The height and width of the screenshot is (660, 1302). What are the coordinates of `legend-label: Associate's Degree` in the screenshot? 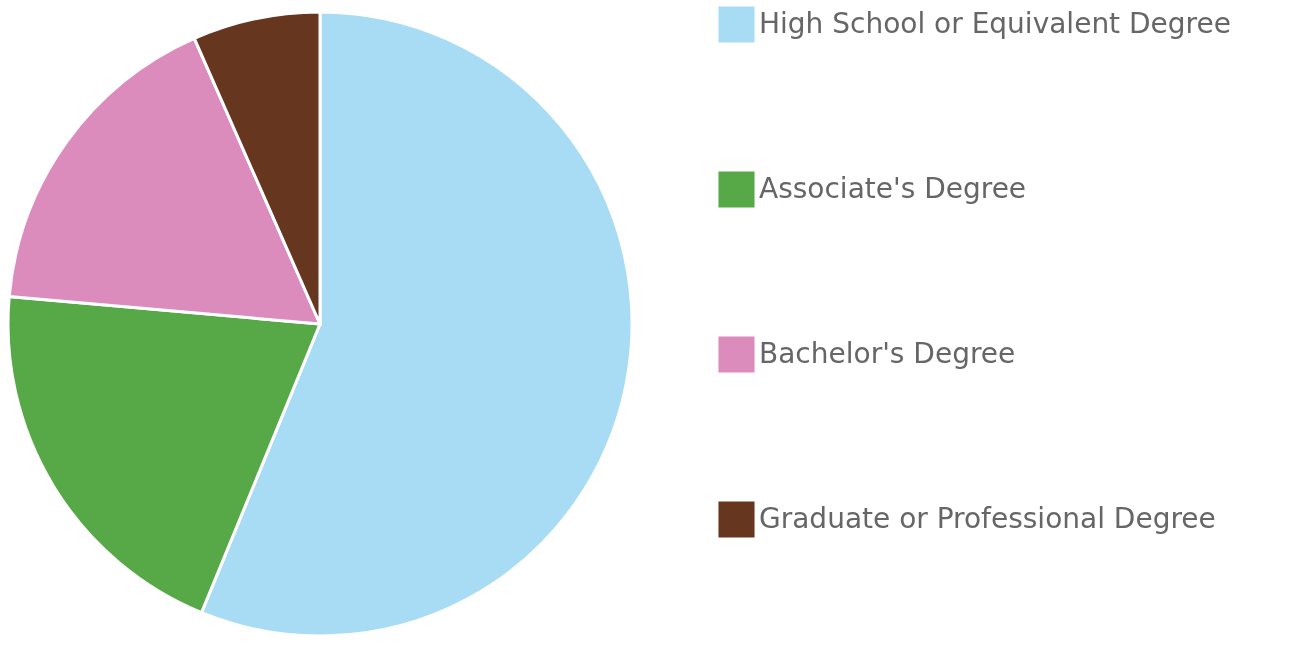 It's located at (893, 188).